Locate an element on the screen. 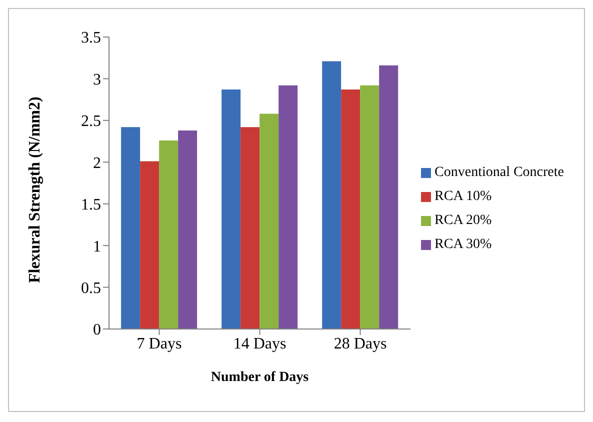  legend-label: RCA 20% is located at coordinates (463, 220).